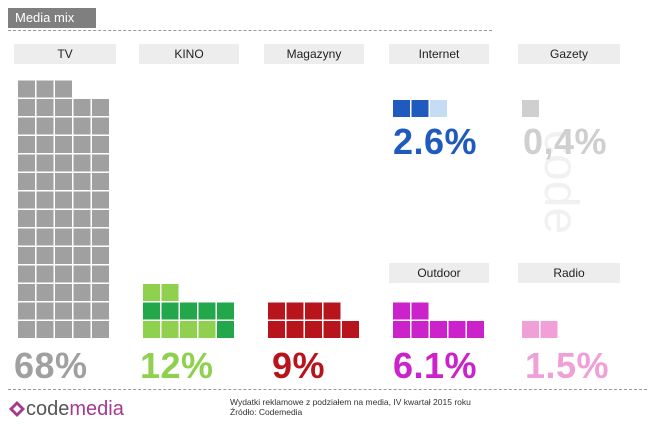  What do you see at coordinates (52, 18) in the screenshot?
I see `chart-title: Media mix` at bounding box center [52, 18].